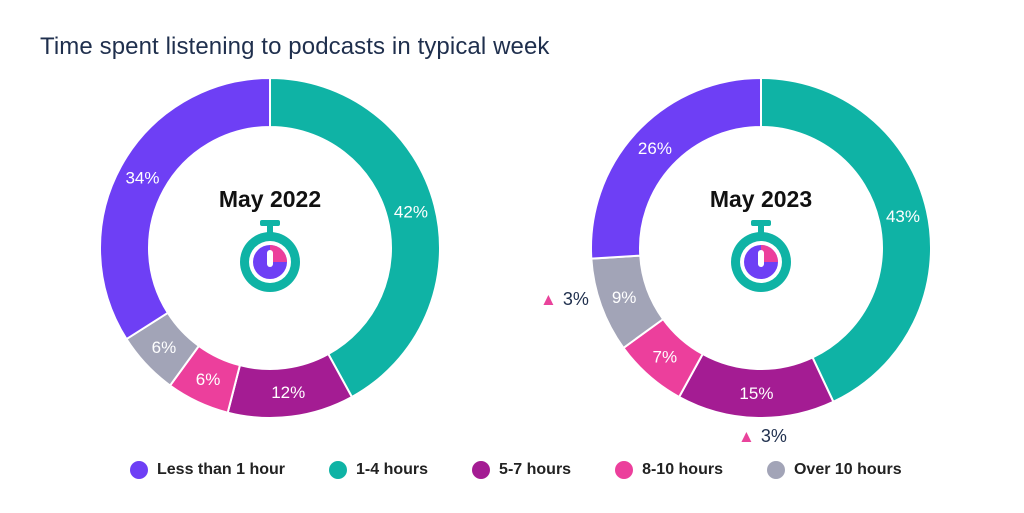 This screenshot has width=1024, height=513. What do you see at coordinates (535, 469) in the screenshot?
I see `legend-label: 5-7 hours` at bounding box center [535, 469].